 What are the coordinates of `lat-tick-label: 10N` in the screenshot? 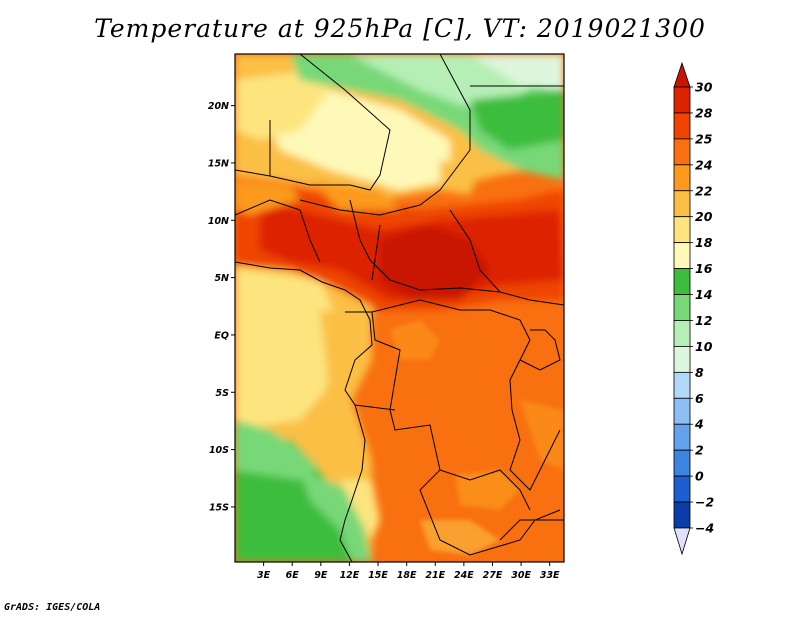 It's located at (218, 221).